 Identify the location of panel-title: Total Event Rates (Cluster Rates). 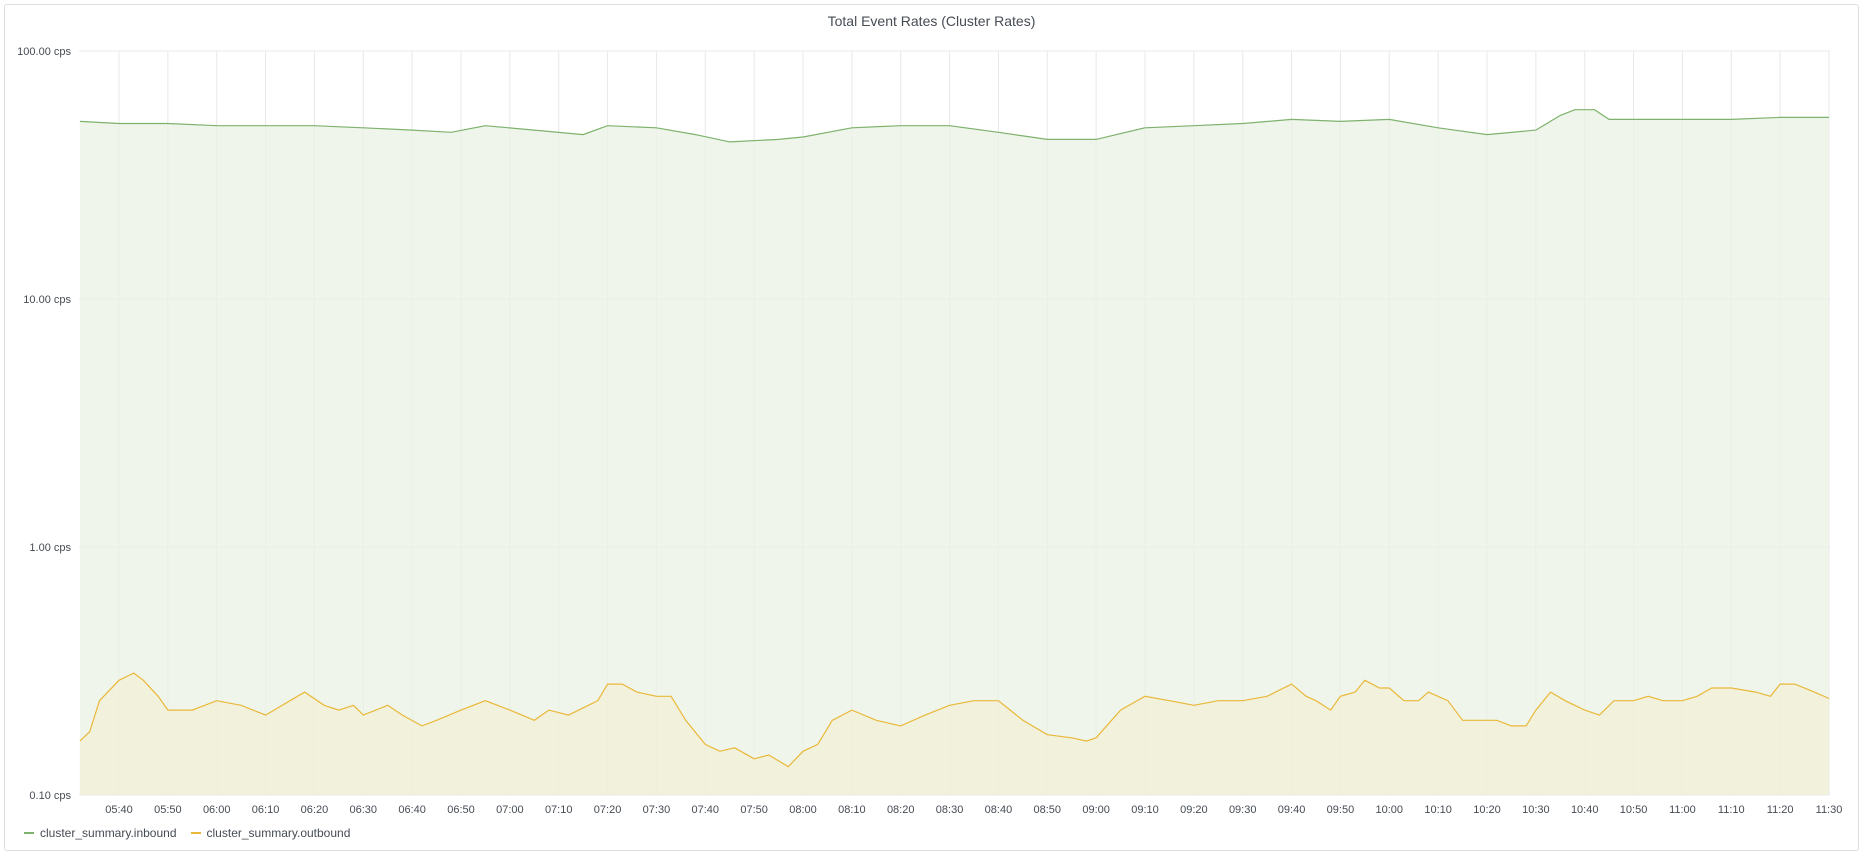
(931, 21).